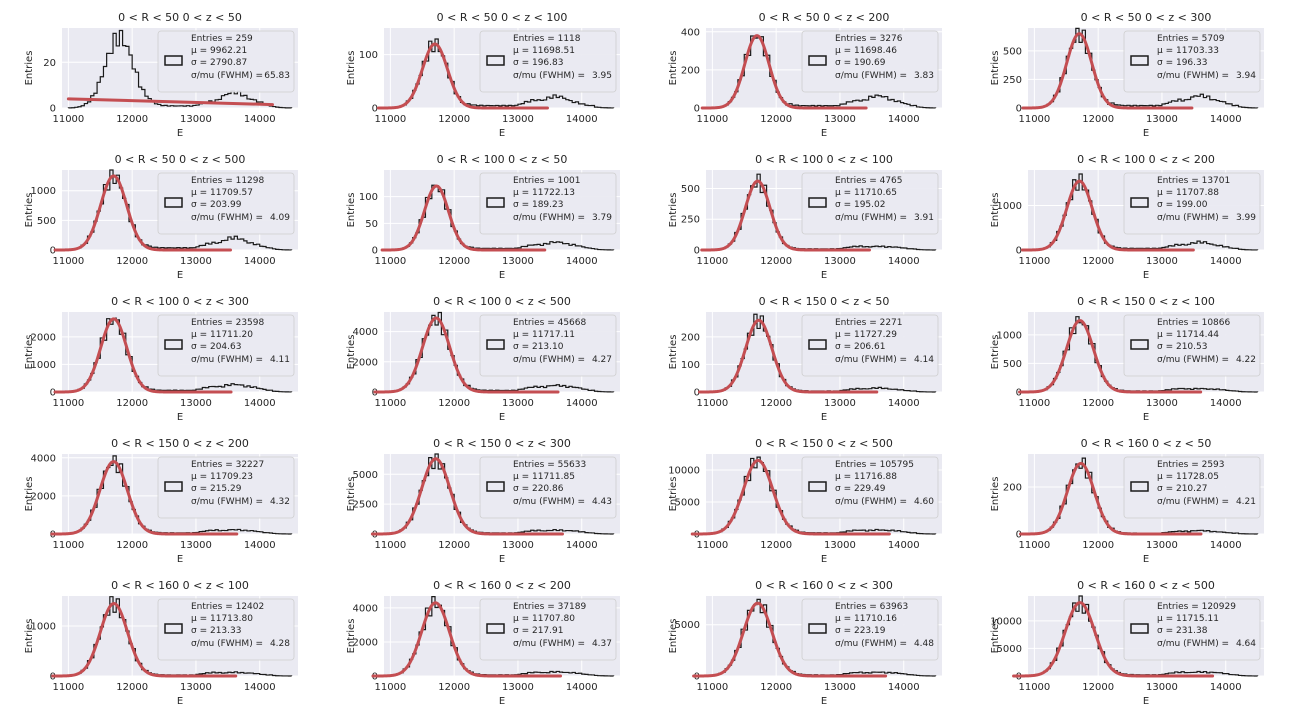 This screenshot has width=1296, height=720. I want to click on y-tick-label: 1000, so click(43, 191).